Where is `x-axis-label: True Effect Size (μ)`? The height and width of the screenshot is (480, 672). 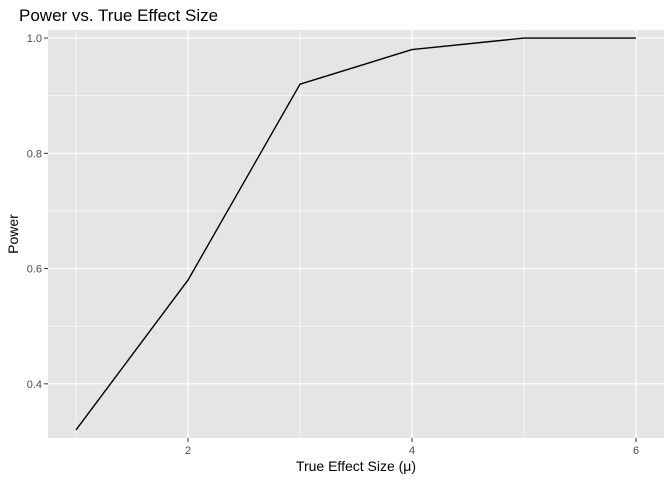
x-axis-label: True Effect Size (μ) is located at coordinates (356, 466).